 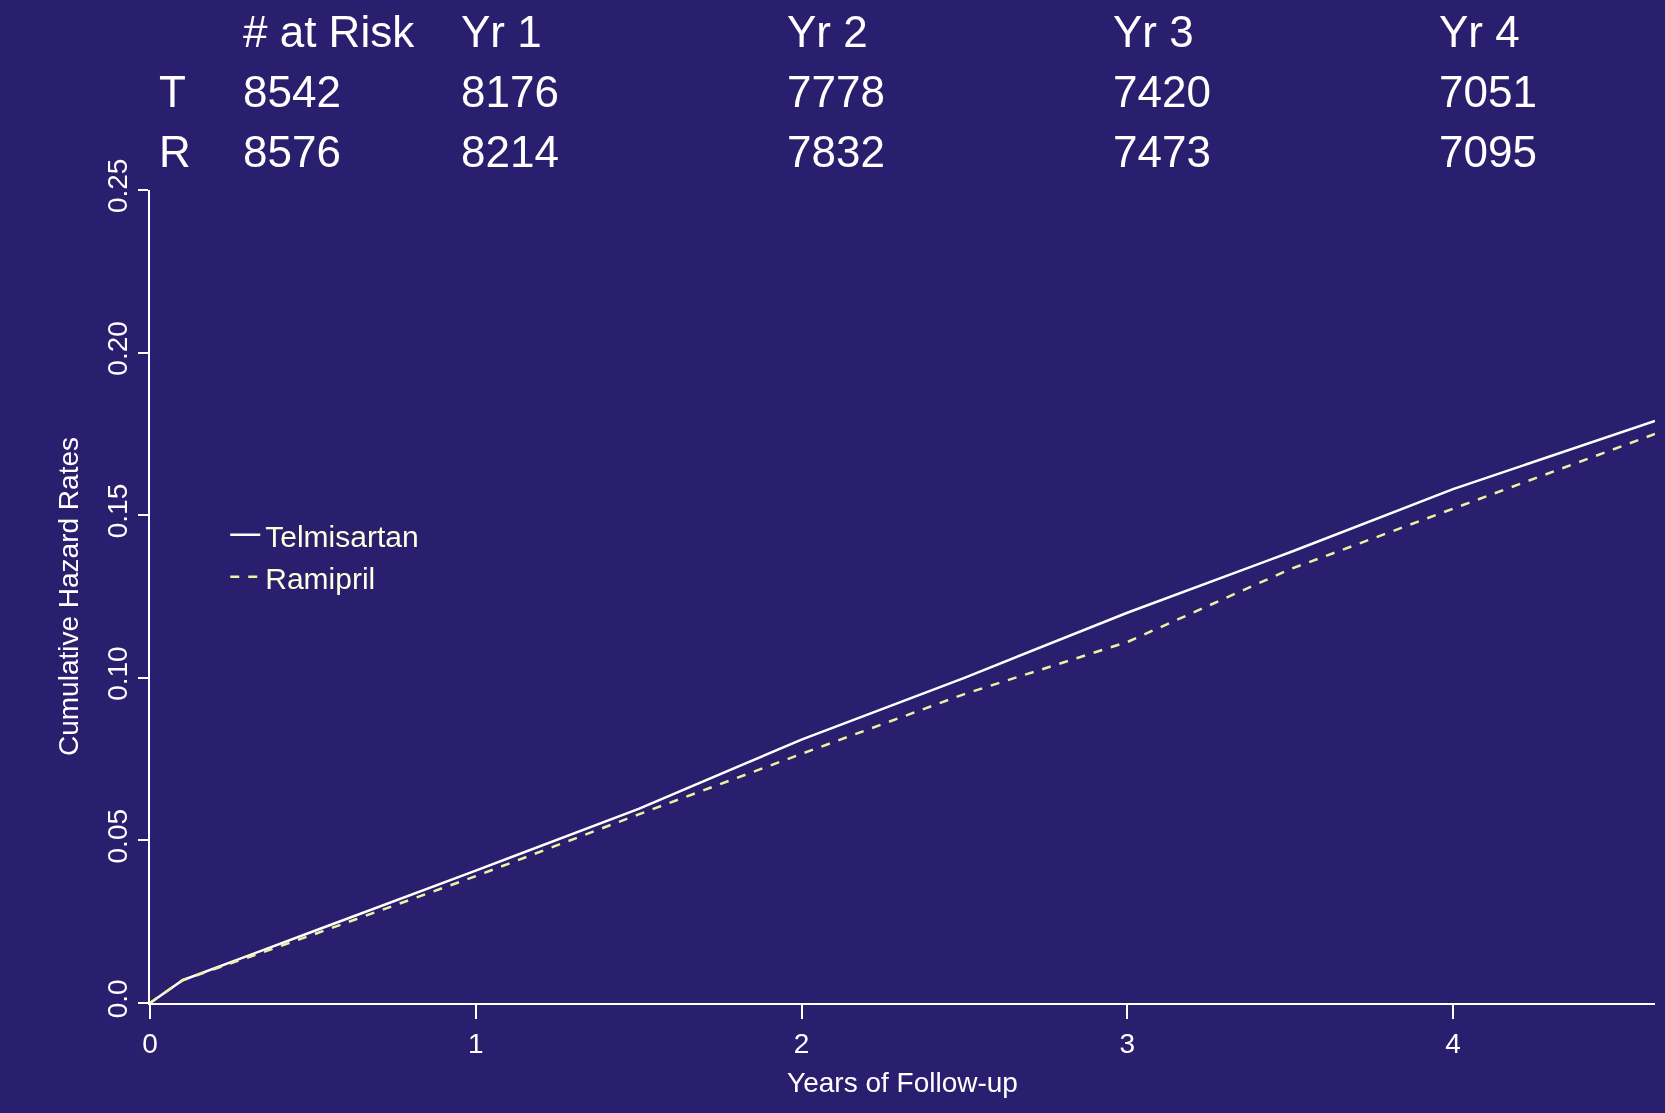 I want to click on x-tick-label: 2, so click(x=801, y=1043).